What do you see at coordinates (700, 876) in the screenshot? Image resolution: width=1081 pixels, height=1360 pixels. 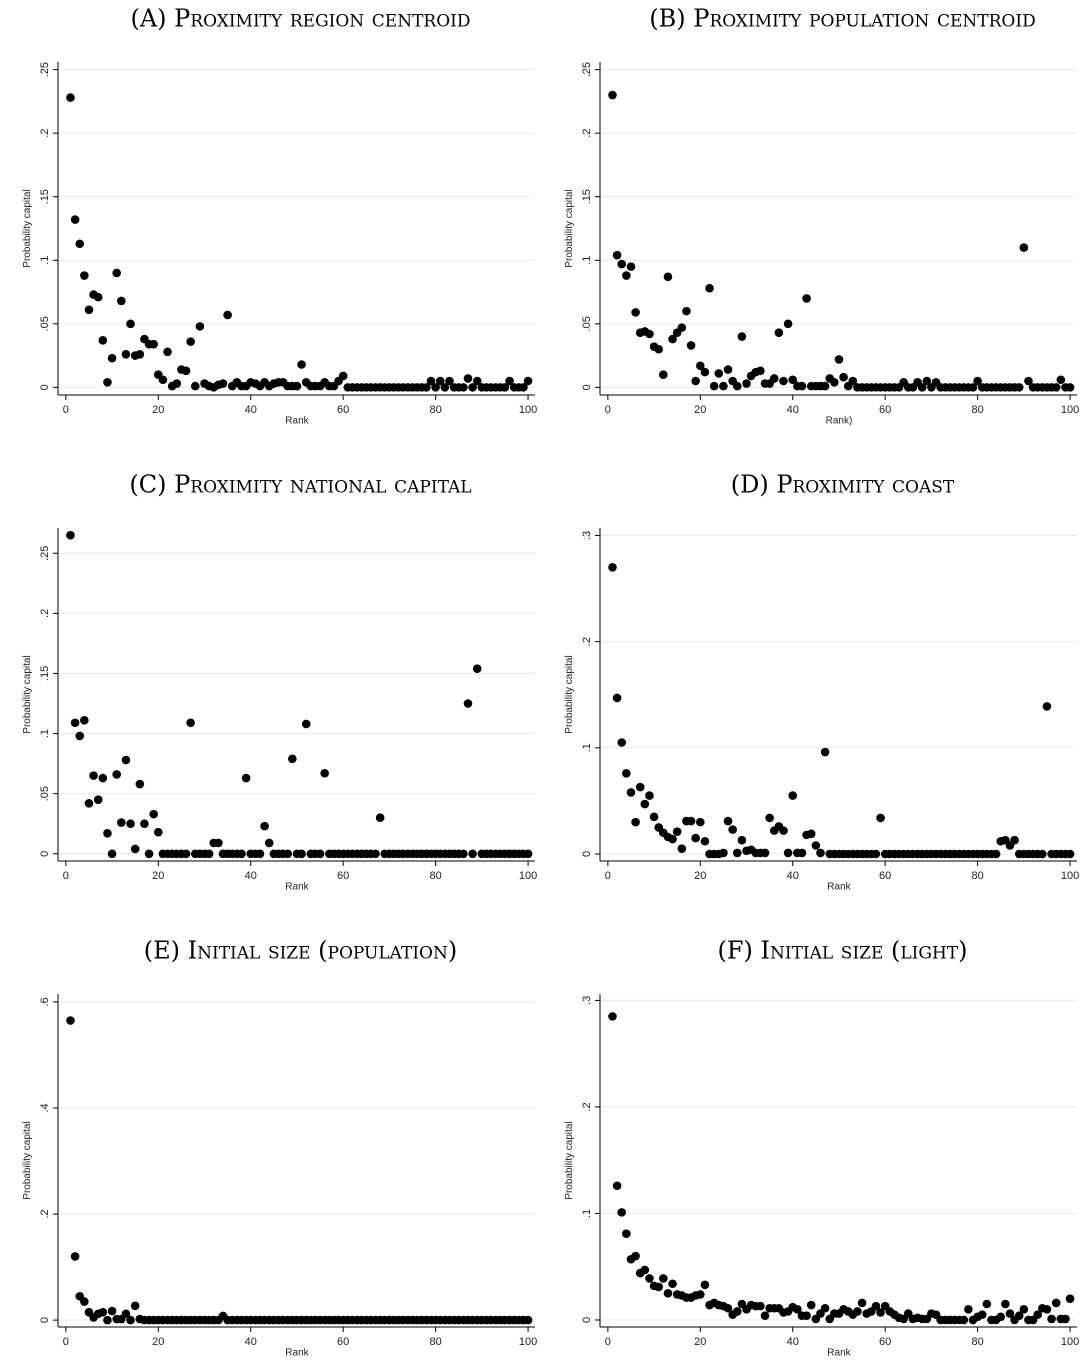 I see `x-tick-label: 20` at bounding box center [700, 876].